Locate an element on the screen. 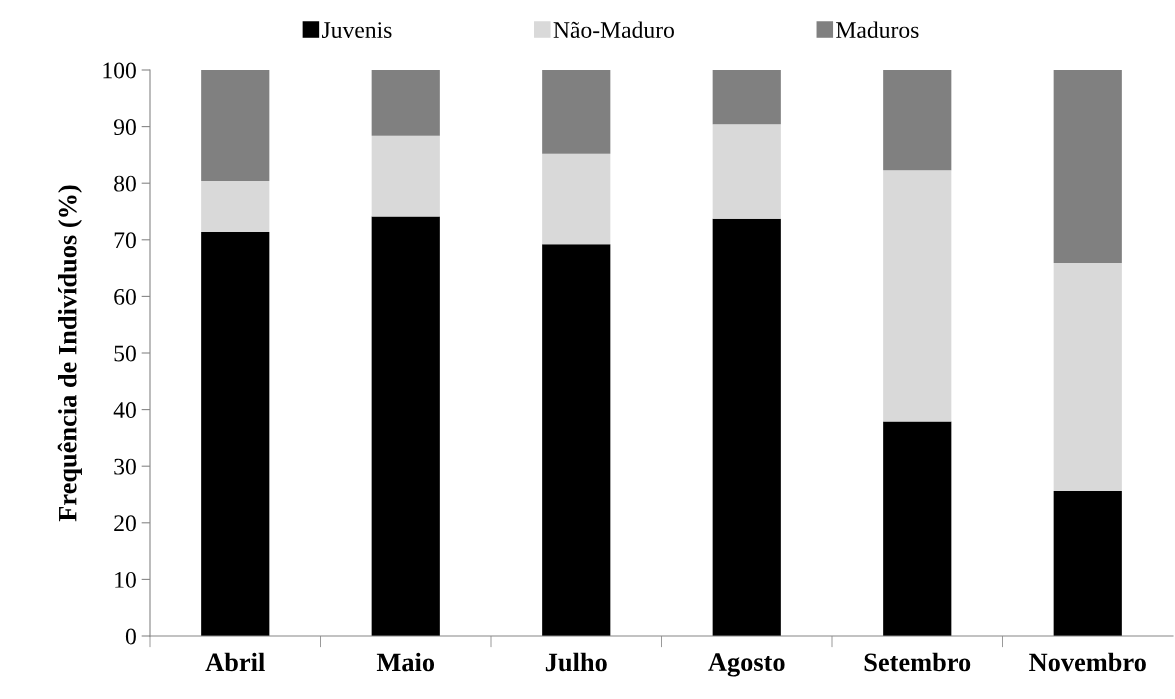  y-tick-label: 40 is located at coordinates (124, 410).